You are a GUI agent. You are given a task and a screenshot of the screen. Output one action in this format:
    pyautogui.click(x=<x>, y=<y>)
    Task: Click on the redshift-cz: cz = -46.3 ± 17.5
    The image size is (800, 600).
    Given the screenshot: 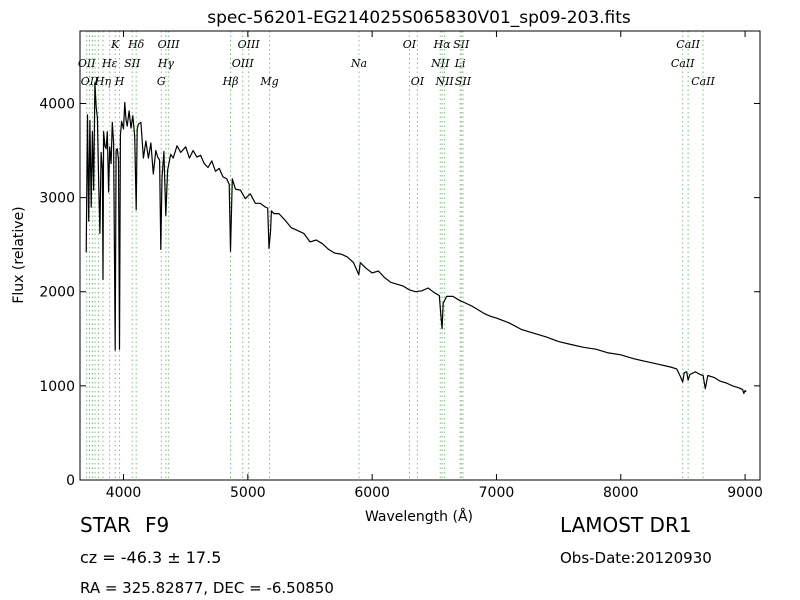 What is the action you would take?
    pyautogui.click(x=151, y=557)
    